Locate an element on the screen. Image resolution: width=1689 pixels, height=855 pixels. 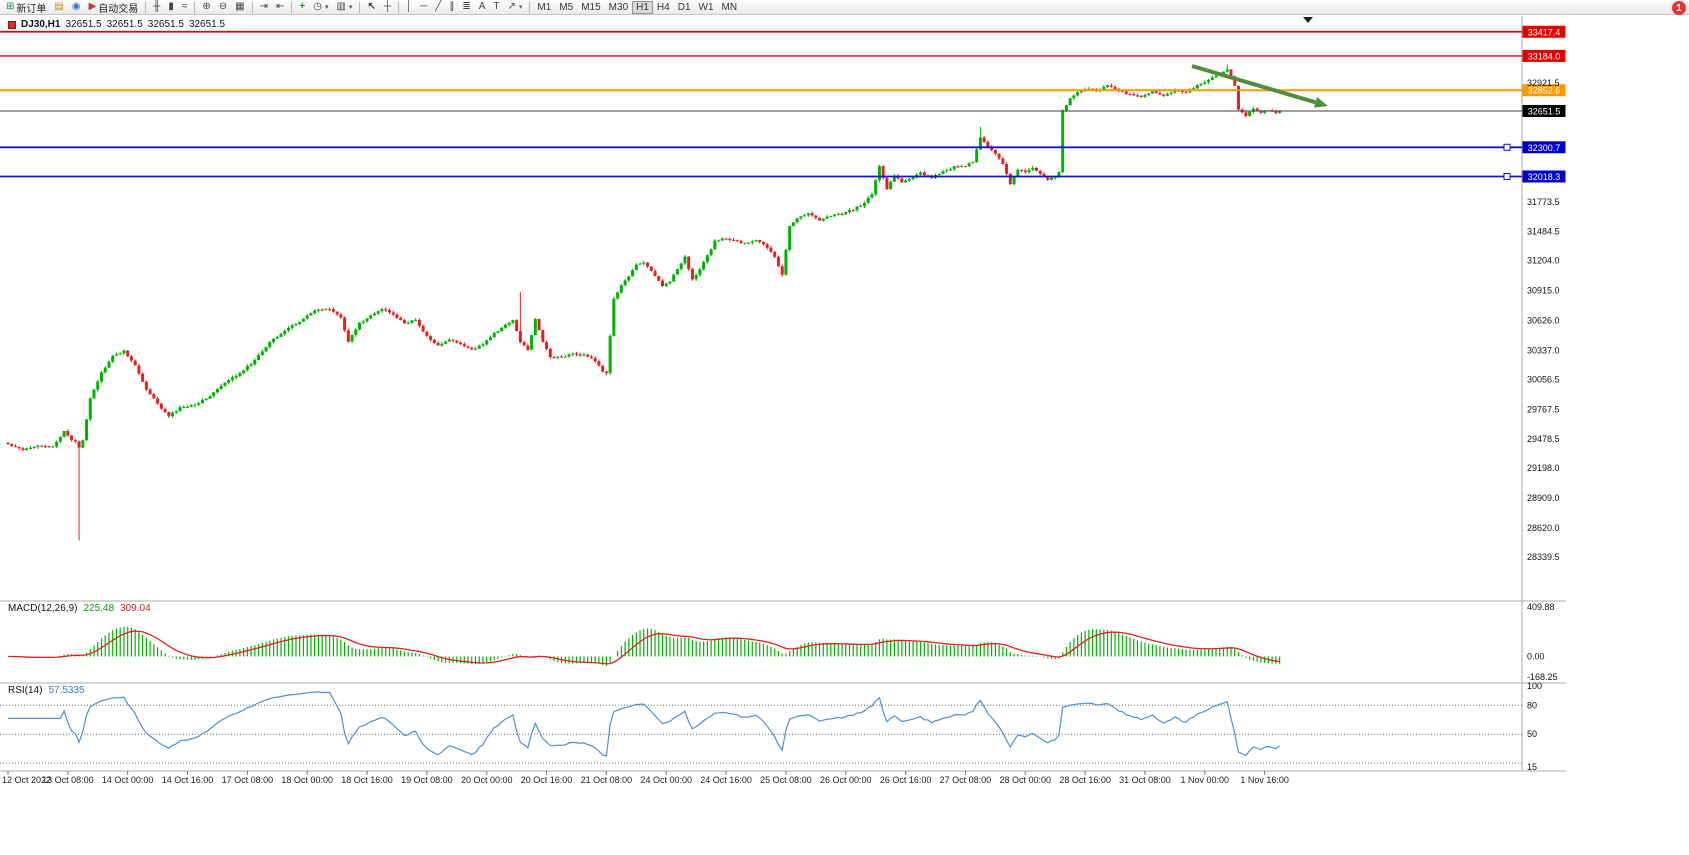
svg-text: 32651.5 is located at coordinates (1544, 112).